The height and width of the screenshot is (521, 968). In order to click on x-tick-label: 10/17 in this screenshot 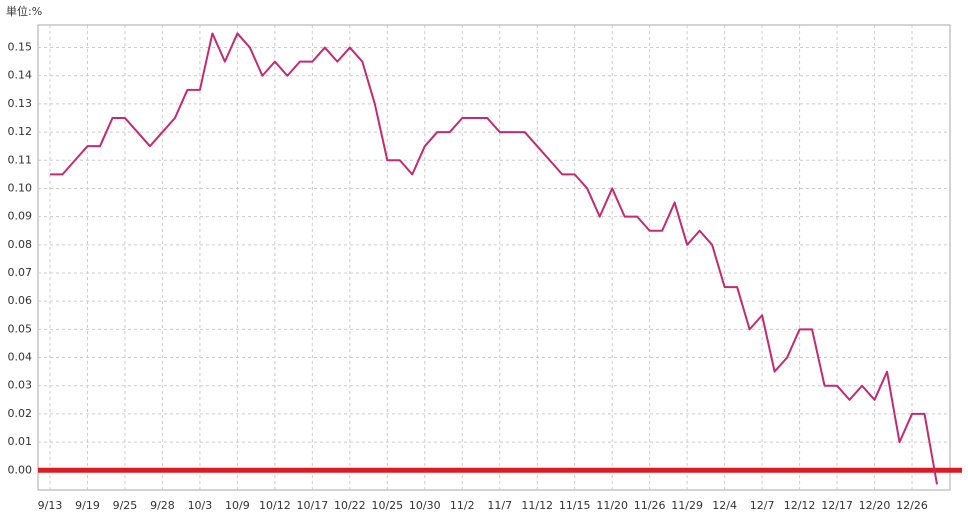, I will do `click(313, 505)`.